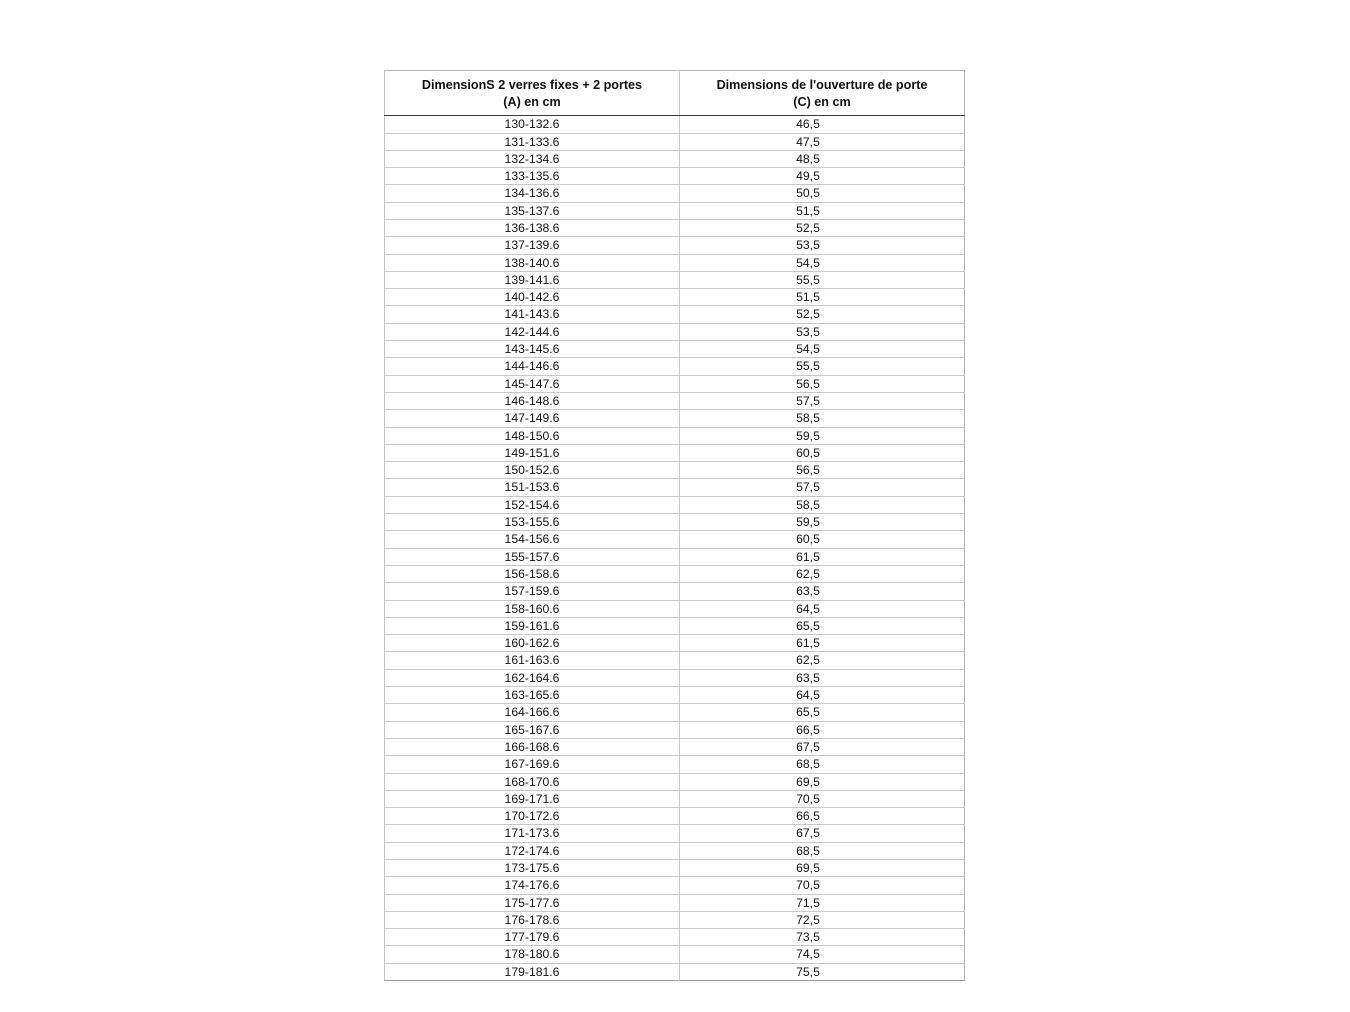  What do you see at coordinates (674, 401) in the screenshot?
I see `table-row: 146-148.6 57,5` at bounding box center [674, 401].